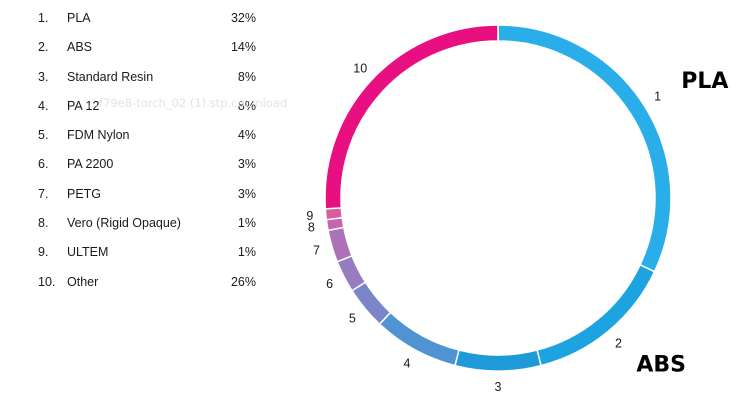 The width and height of the screenshot is (736, 407). Describe the element at coordinates (43, 18) in the screenshot. I see `legend-rank: 1.` at that location.